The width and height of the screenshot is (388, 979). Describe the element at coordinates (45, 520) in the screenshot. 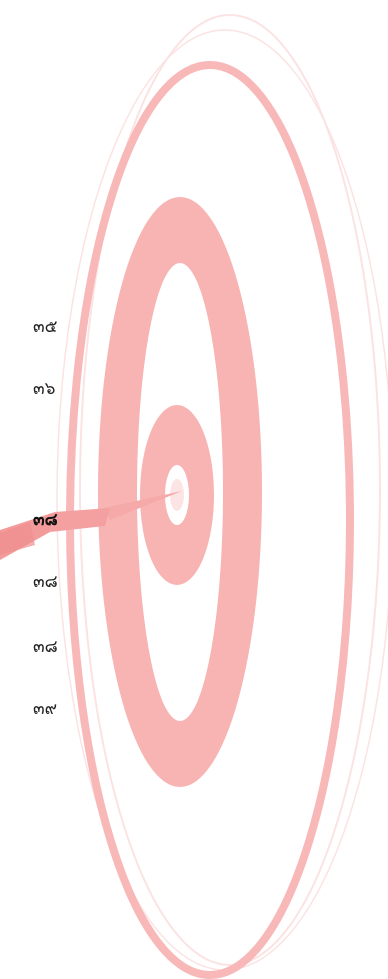

I see `picker-item-selected: ๓๘` at that location.